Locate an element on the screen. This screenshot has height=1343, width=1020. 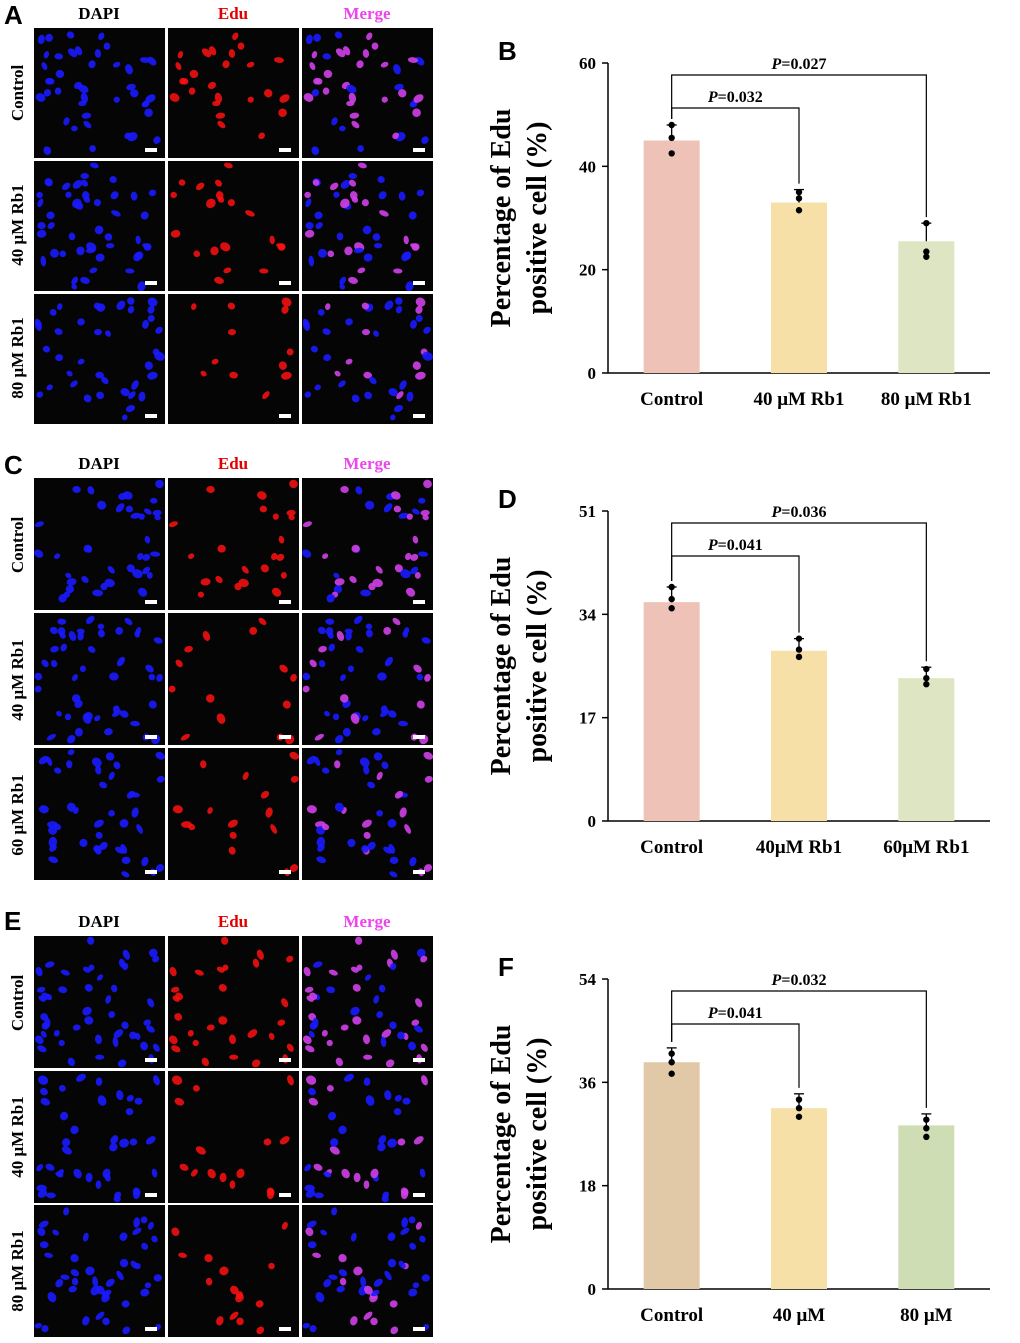
x-tick-label: 60μM Rb1 is located at coordinates (926, 847).